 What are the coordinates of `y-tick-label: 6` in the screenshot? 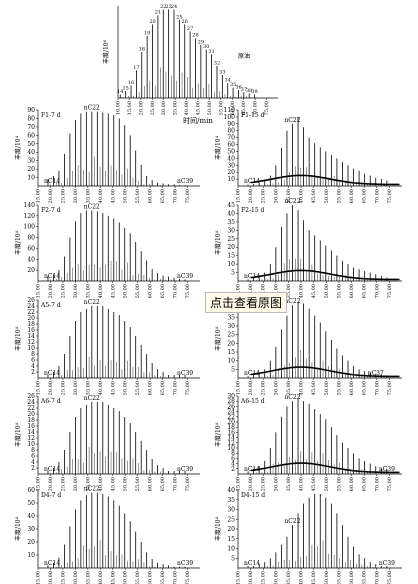 It's located at (233, 458).